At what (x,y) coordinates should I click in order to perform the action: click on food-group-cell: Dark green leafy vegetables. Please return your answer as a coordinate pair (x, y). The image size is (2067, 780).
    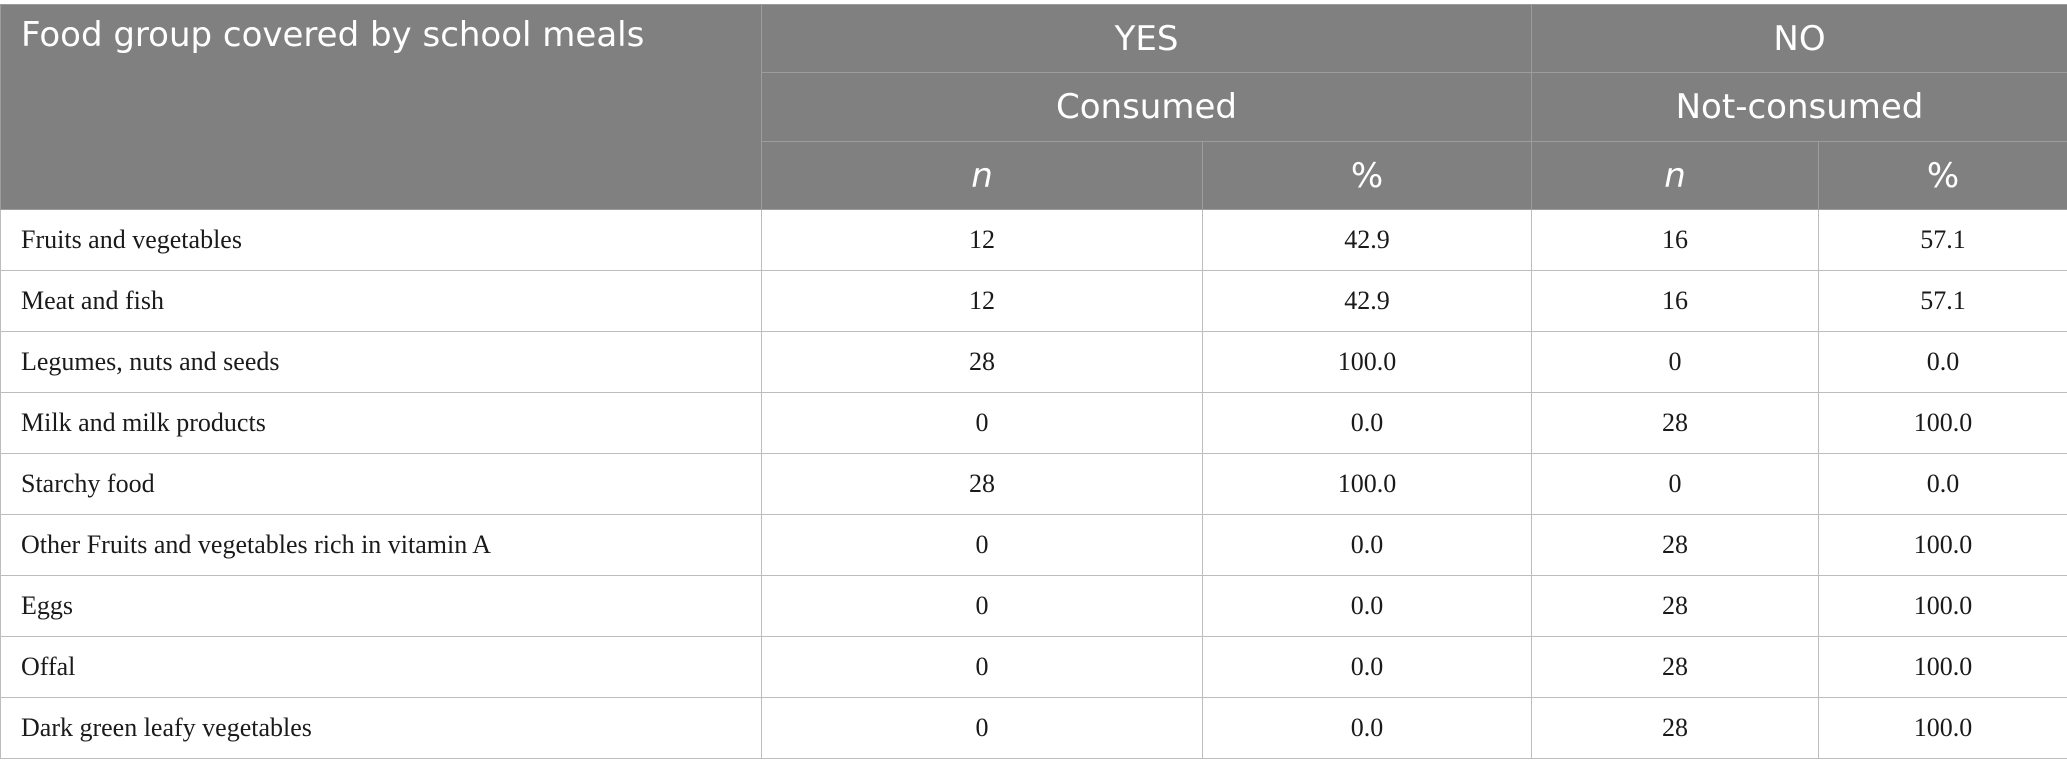
    Looking at the image, I should click on (381, 728).